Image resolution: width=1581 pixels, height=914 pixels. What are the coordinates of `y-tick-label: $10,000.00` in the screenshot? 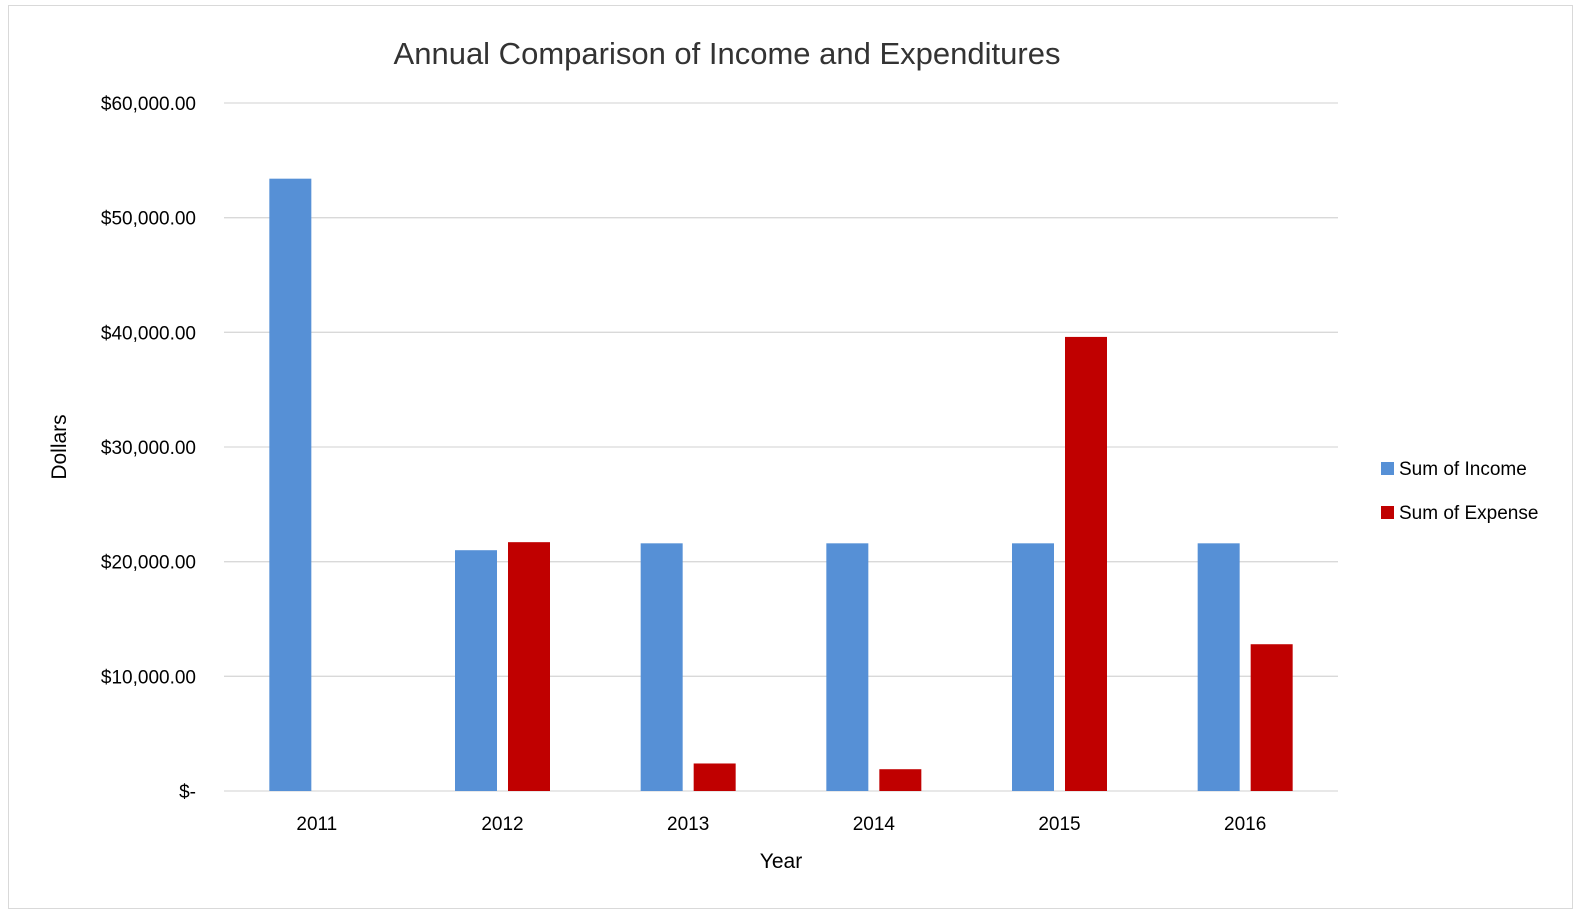 It's located at (148, 677).